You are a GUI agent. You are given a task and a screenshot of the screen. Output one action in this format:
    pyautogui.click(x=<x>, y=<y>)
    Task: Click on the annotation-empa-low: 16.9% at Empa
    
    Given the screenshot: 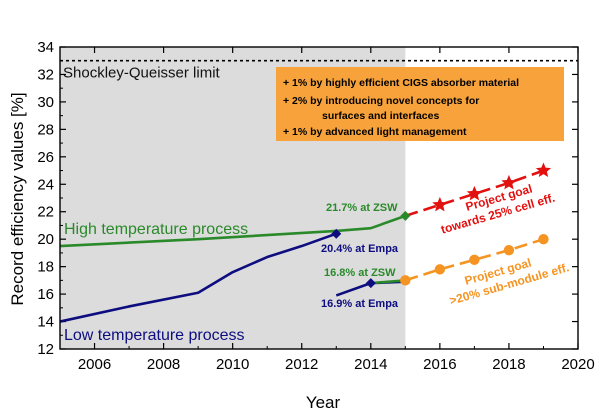 What is the action you would take?
    pyautogui.click(x=360, y=304)
    